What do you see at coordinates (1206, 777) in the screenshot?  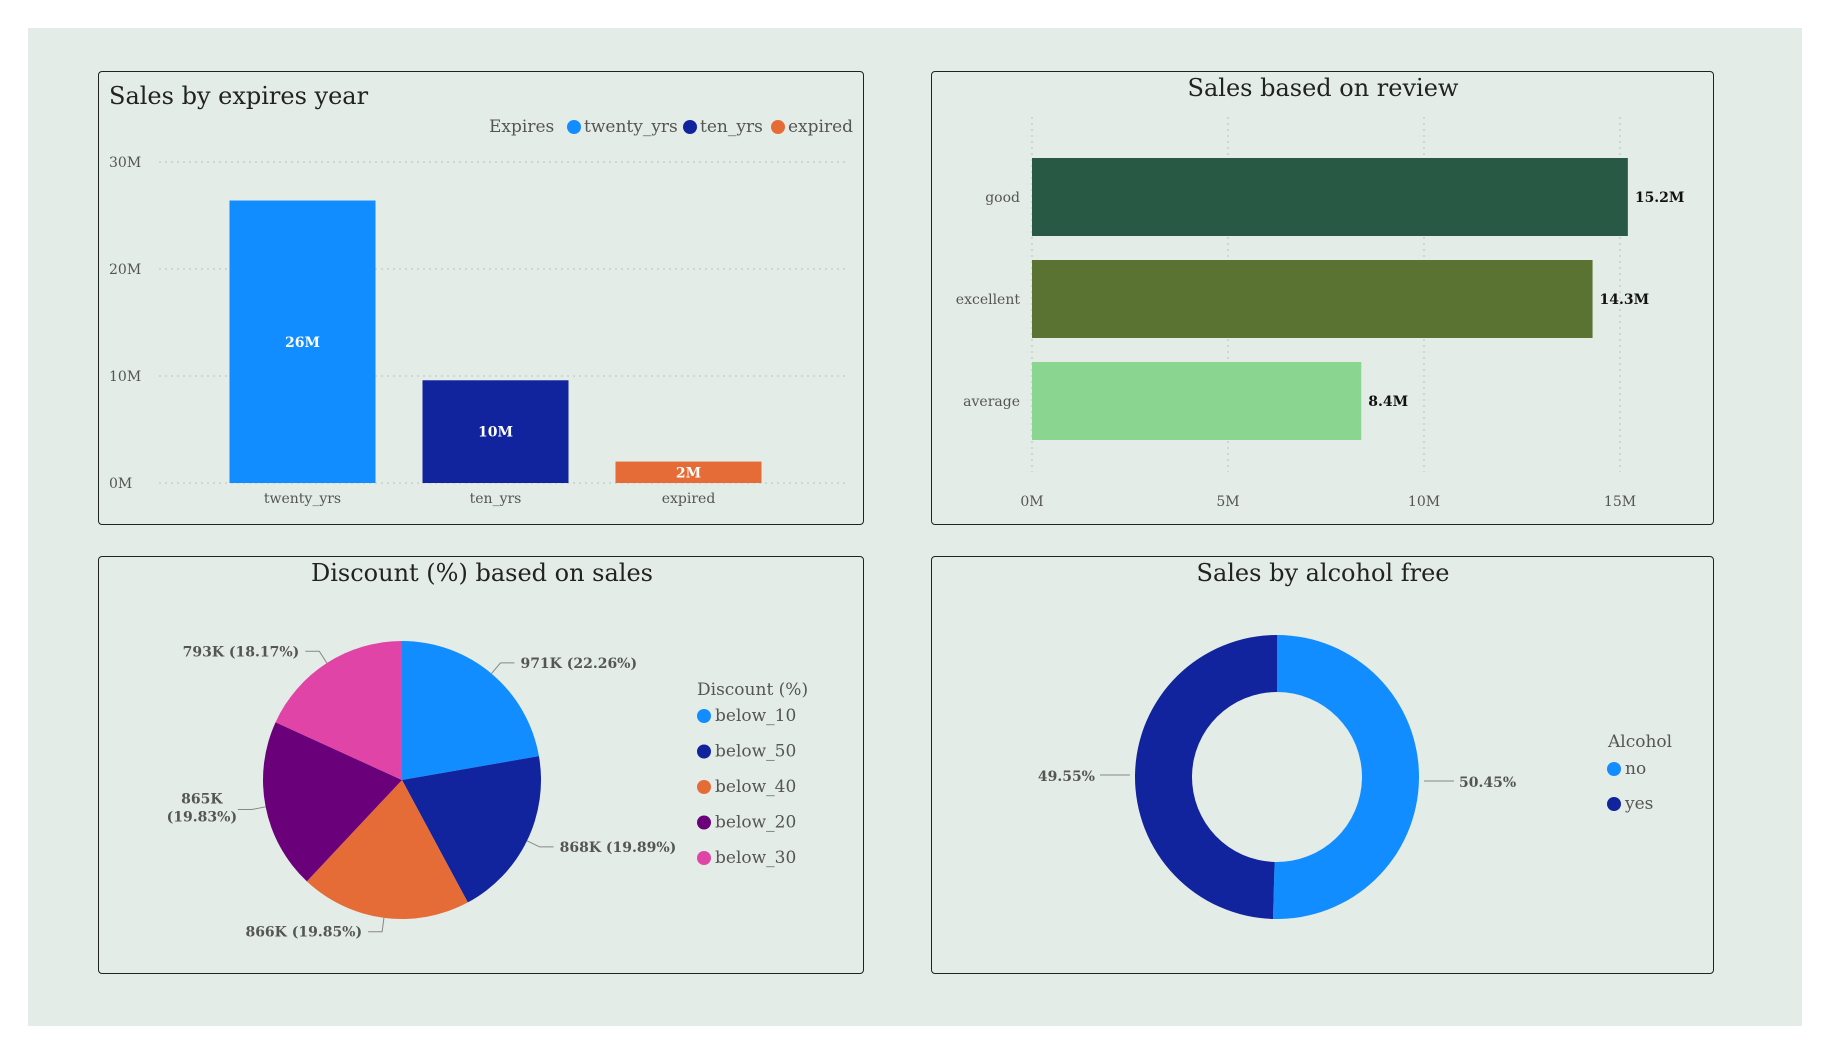 I see `donut-slice-yes` at bounding box center [1206, 777].